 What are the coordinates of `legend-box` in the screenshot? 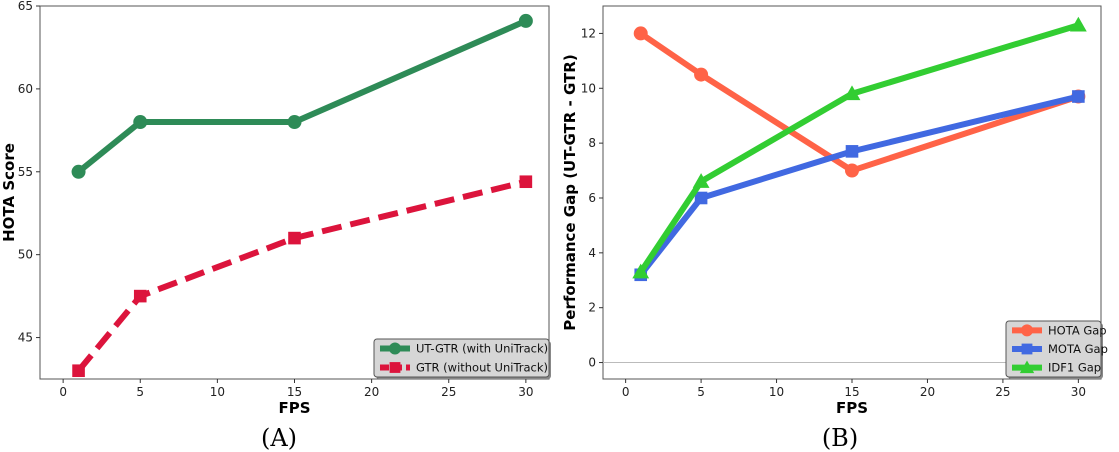 It's located at (461, 358).